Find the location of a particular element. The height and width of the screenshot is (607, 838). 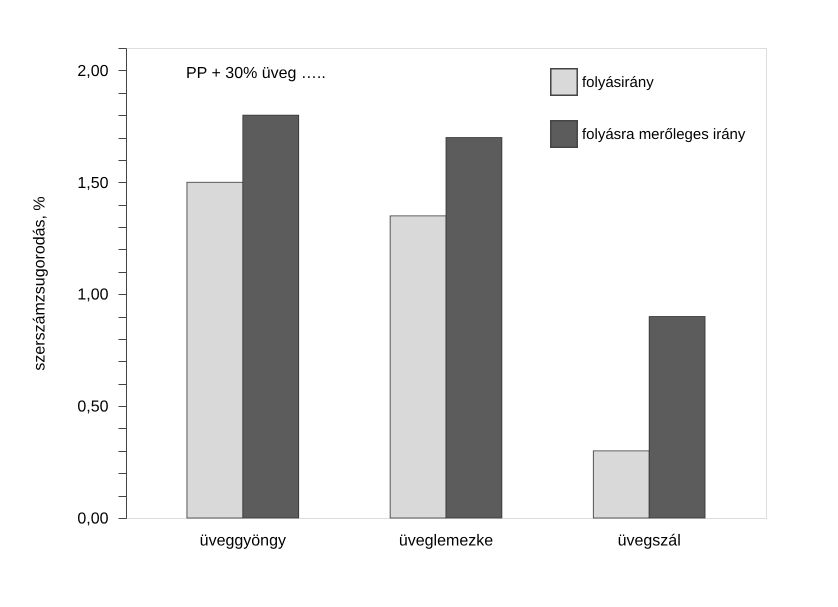

x-tick-label: üveglemezke is located at coordinates (446, 541).